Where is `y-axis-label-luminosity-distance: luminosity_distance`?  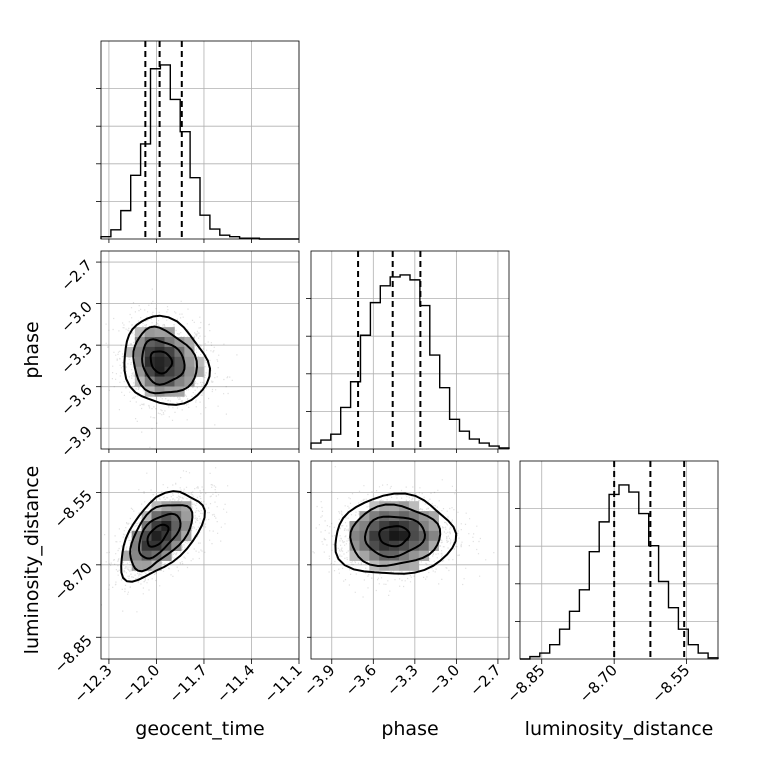
y-axis-label-luminosity-distance: luminosity_distance is located at coordinates (32, 560).